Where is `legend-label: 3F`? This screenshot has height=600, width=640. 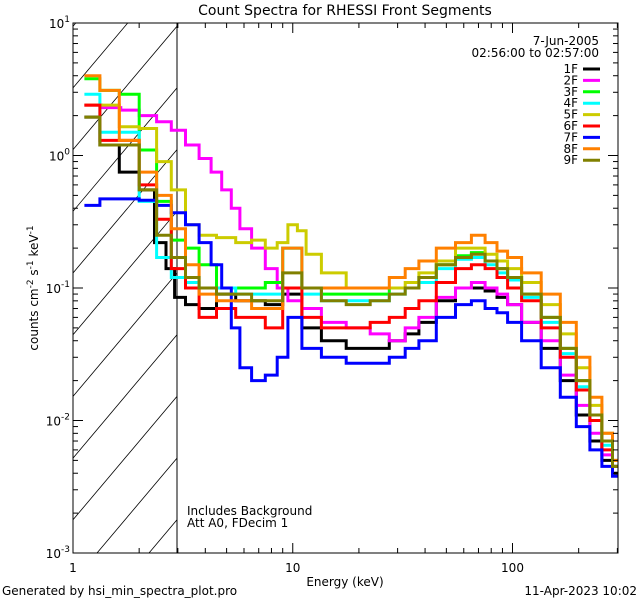
legend-label: 3F is located at coordinates (570, 92).